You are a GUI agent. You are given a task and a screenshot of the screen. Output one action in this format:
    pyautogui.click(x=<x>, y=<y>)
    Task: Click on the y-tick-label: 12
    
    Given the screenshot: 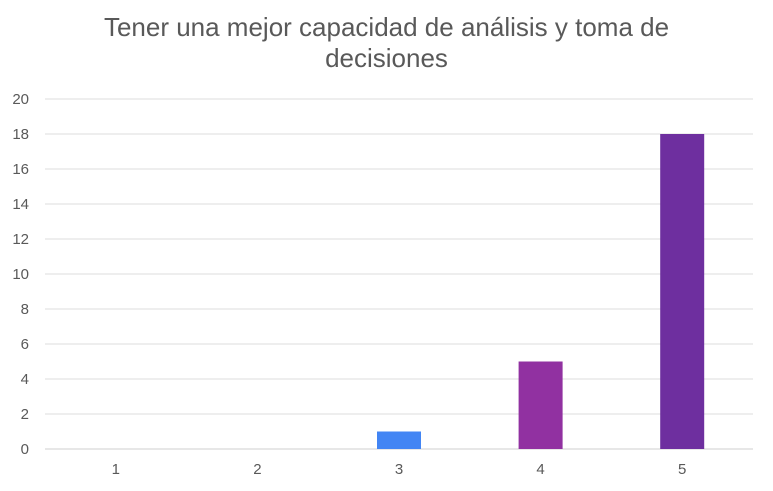 What is the action you would take?
    pyautogui.click(x=20, y=239)
    